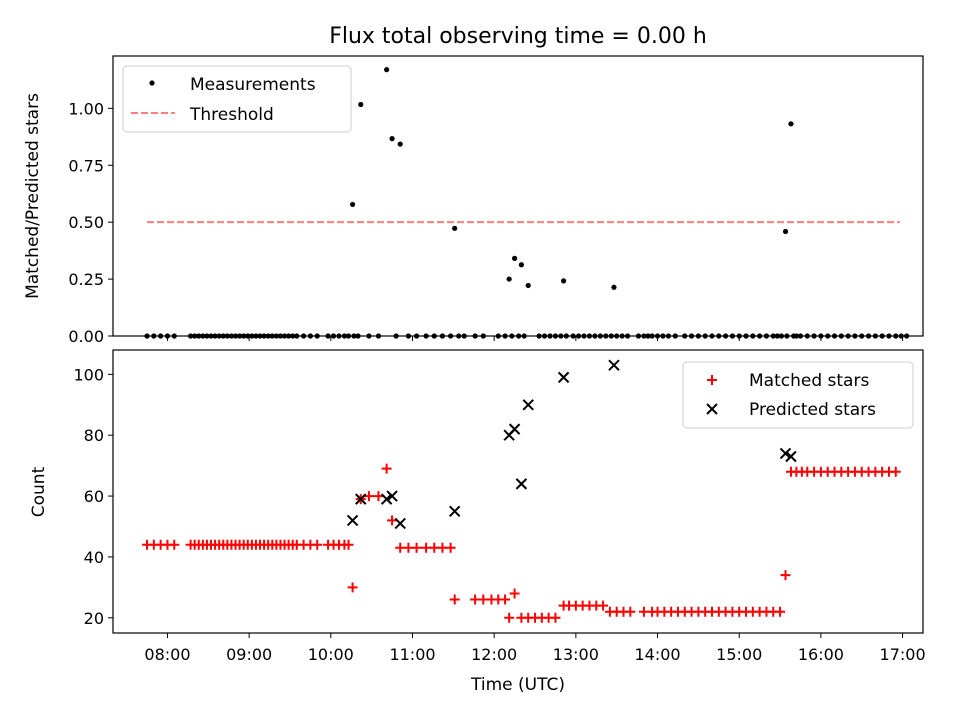 The image size is (960, 720). What do you see at coordinates (518, 36) in the screenshot?
I see `chart-title: Flux total observing time = 0.00 h` at bounding box center [518, 36].